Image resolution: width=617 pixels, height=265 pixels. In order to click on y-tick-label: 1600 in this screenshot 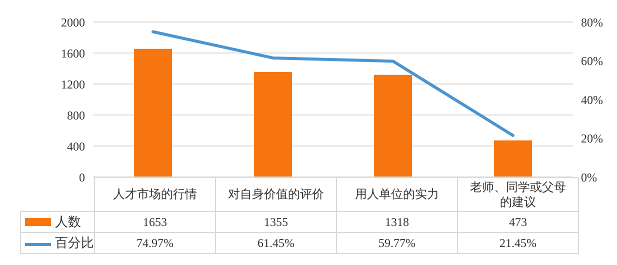, I will do `click(73, 53)`.